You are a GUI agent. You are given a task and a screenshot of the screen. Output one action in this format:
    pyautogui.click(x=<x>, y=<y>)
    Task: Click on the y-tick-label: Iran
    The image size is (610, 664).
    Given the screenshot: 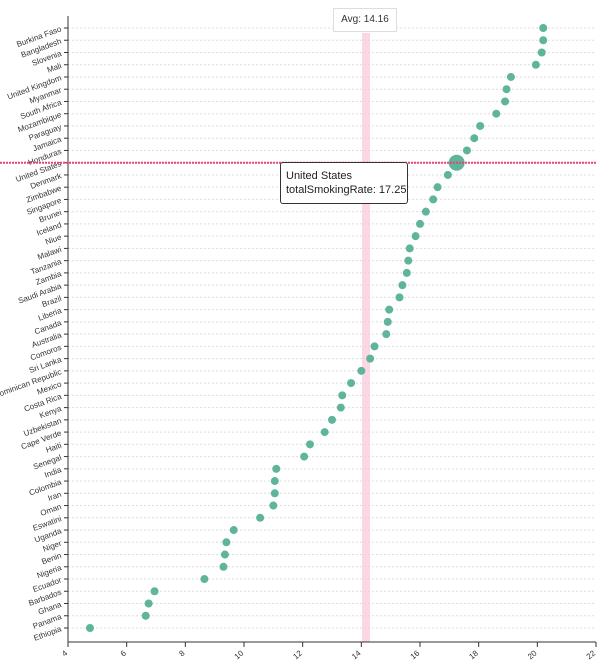 What is the action you would take?
    pyautogui.click(x=55, y=496)
    